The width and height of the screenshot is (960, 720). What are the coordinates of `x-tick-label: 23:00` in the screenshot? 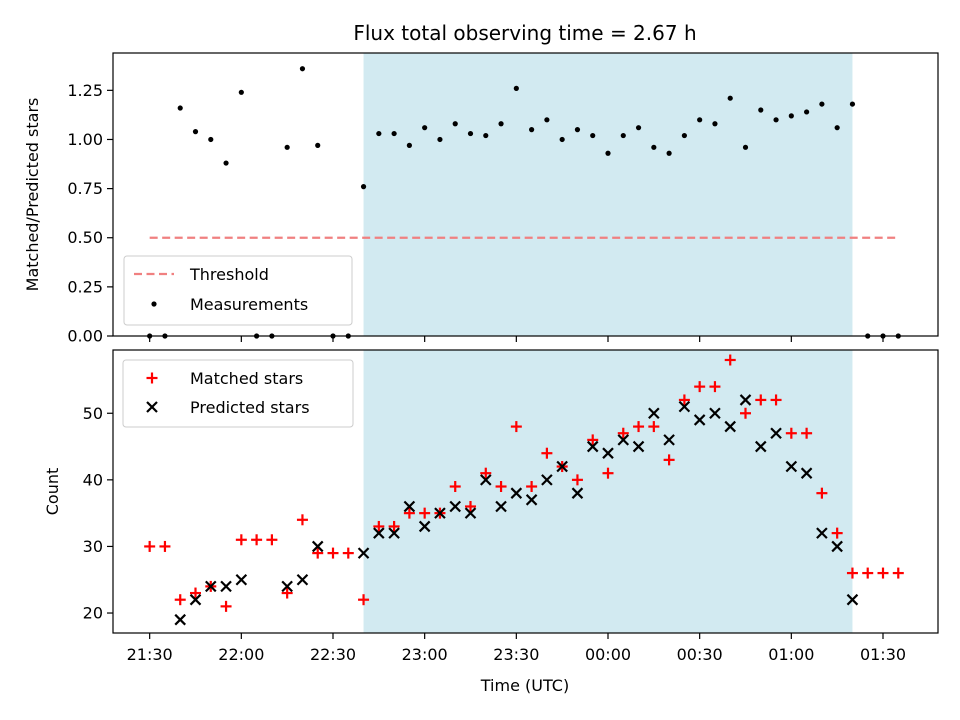 It's located at (425, 654).